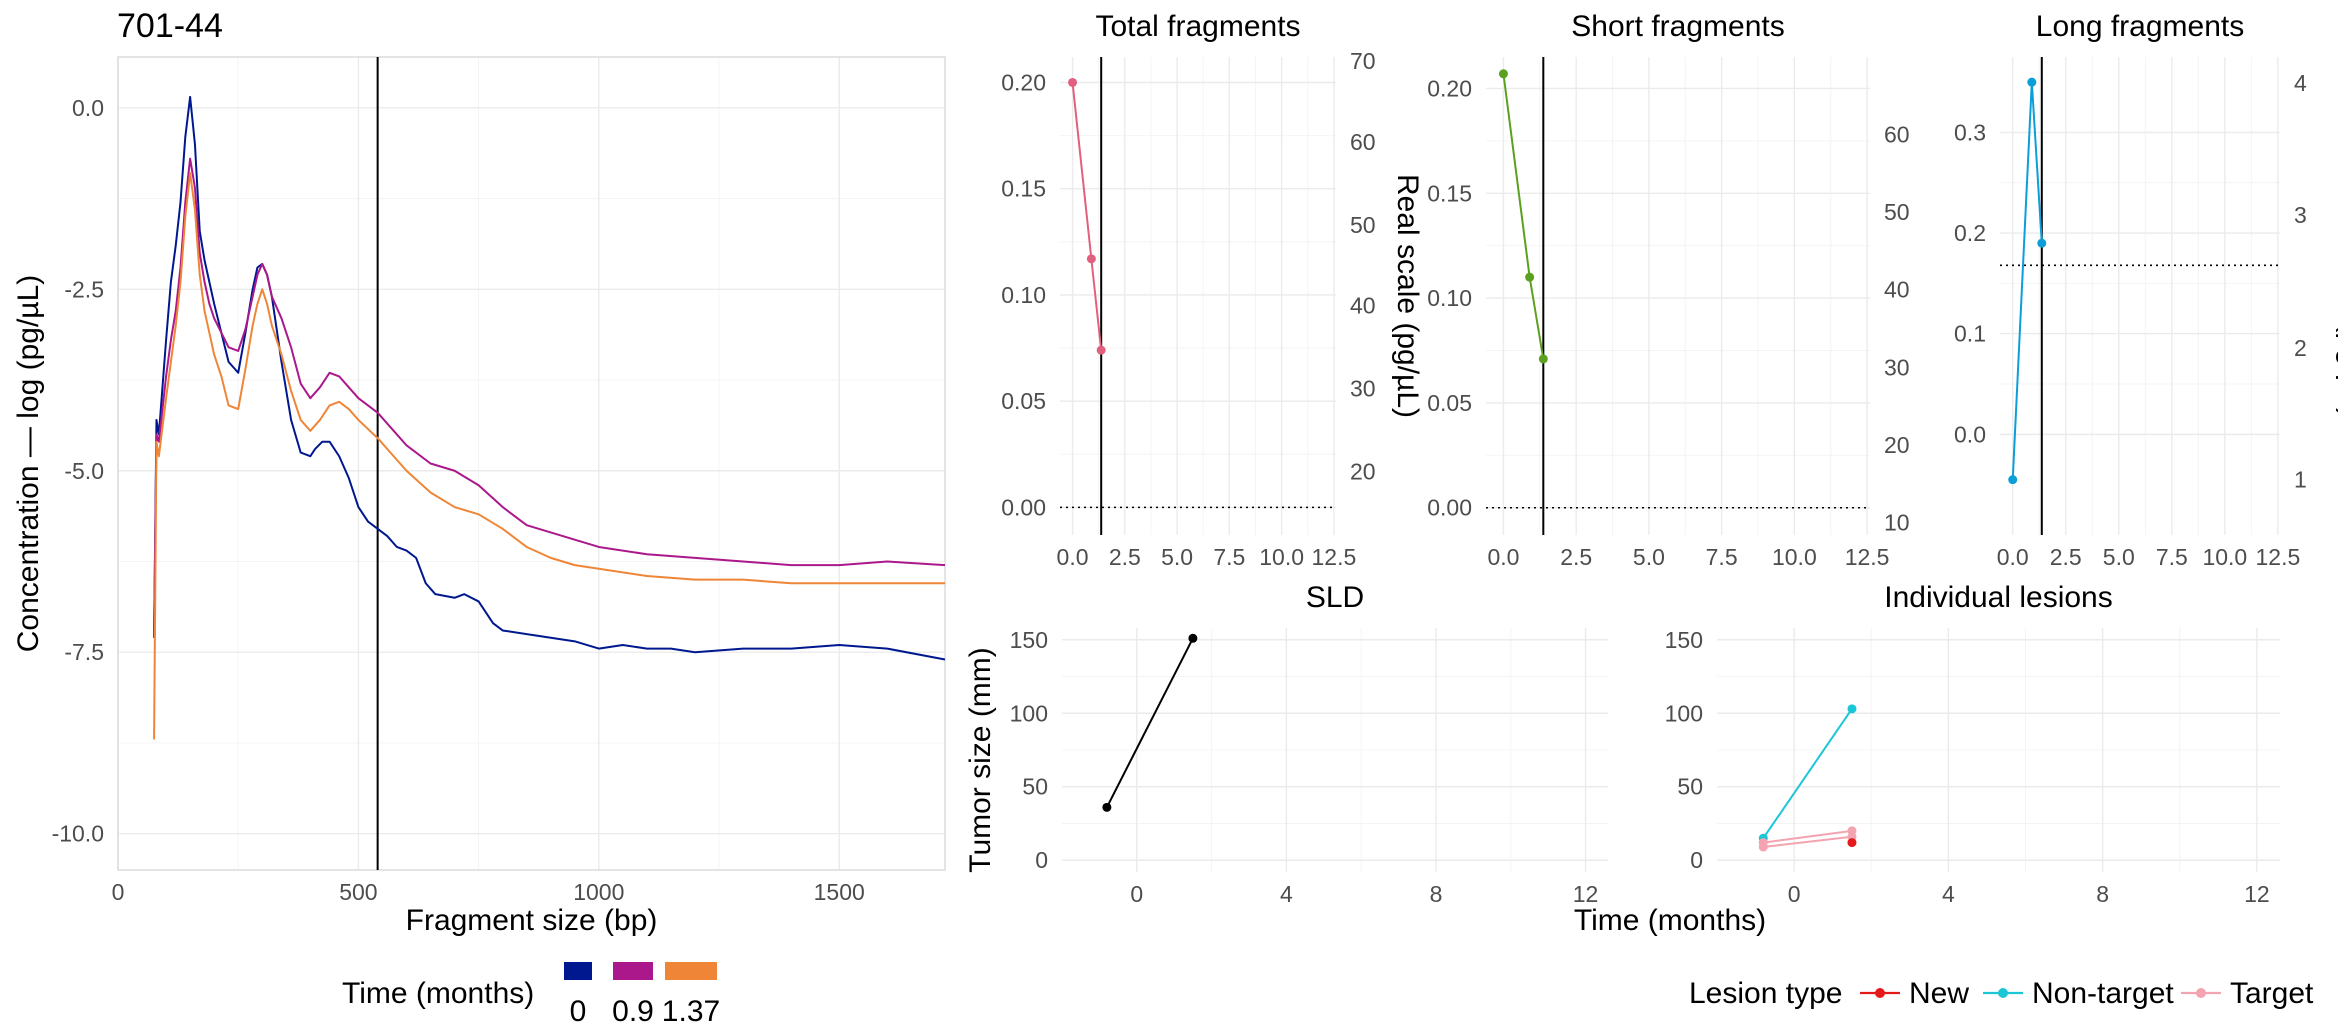 Image resolution: width=2338 pixels, height=1023 pixels. Describe the element at coordinates (2300, 480) in the screenshot. I see `y2-tick-label: 1` at that location.